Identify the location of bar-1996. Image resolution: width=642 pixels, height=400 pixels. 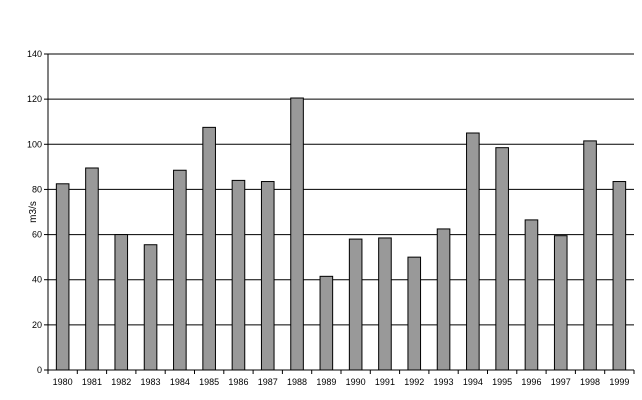
(531, 295).